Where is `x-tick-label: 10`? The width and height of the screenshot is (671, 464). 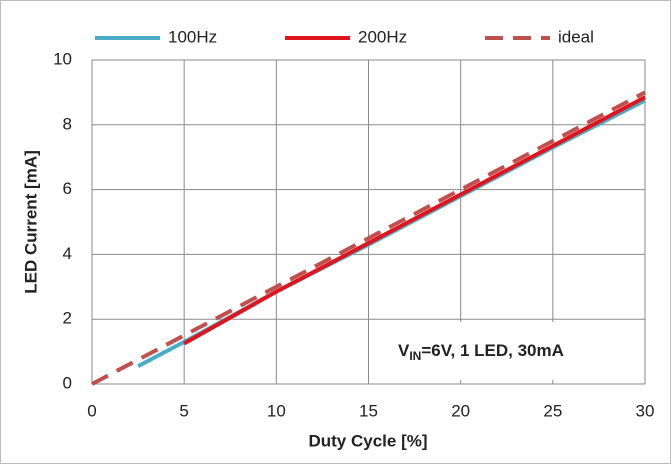 x-tick-label: 10 is located at coordinates (276, 410).